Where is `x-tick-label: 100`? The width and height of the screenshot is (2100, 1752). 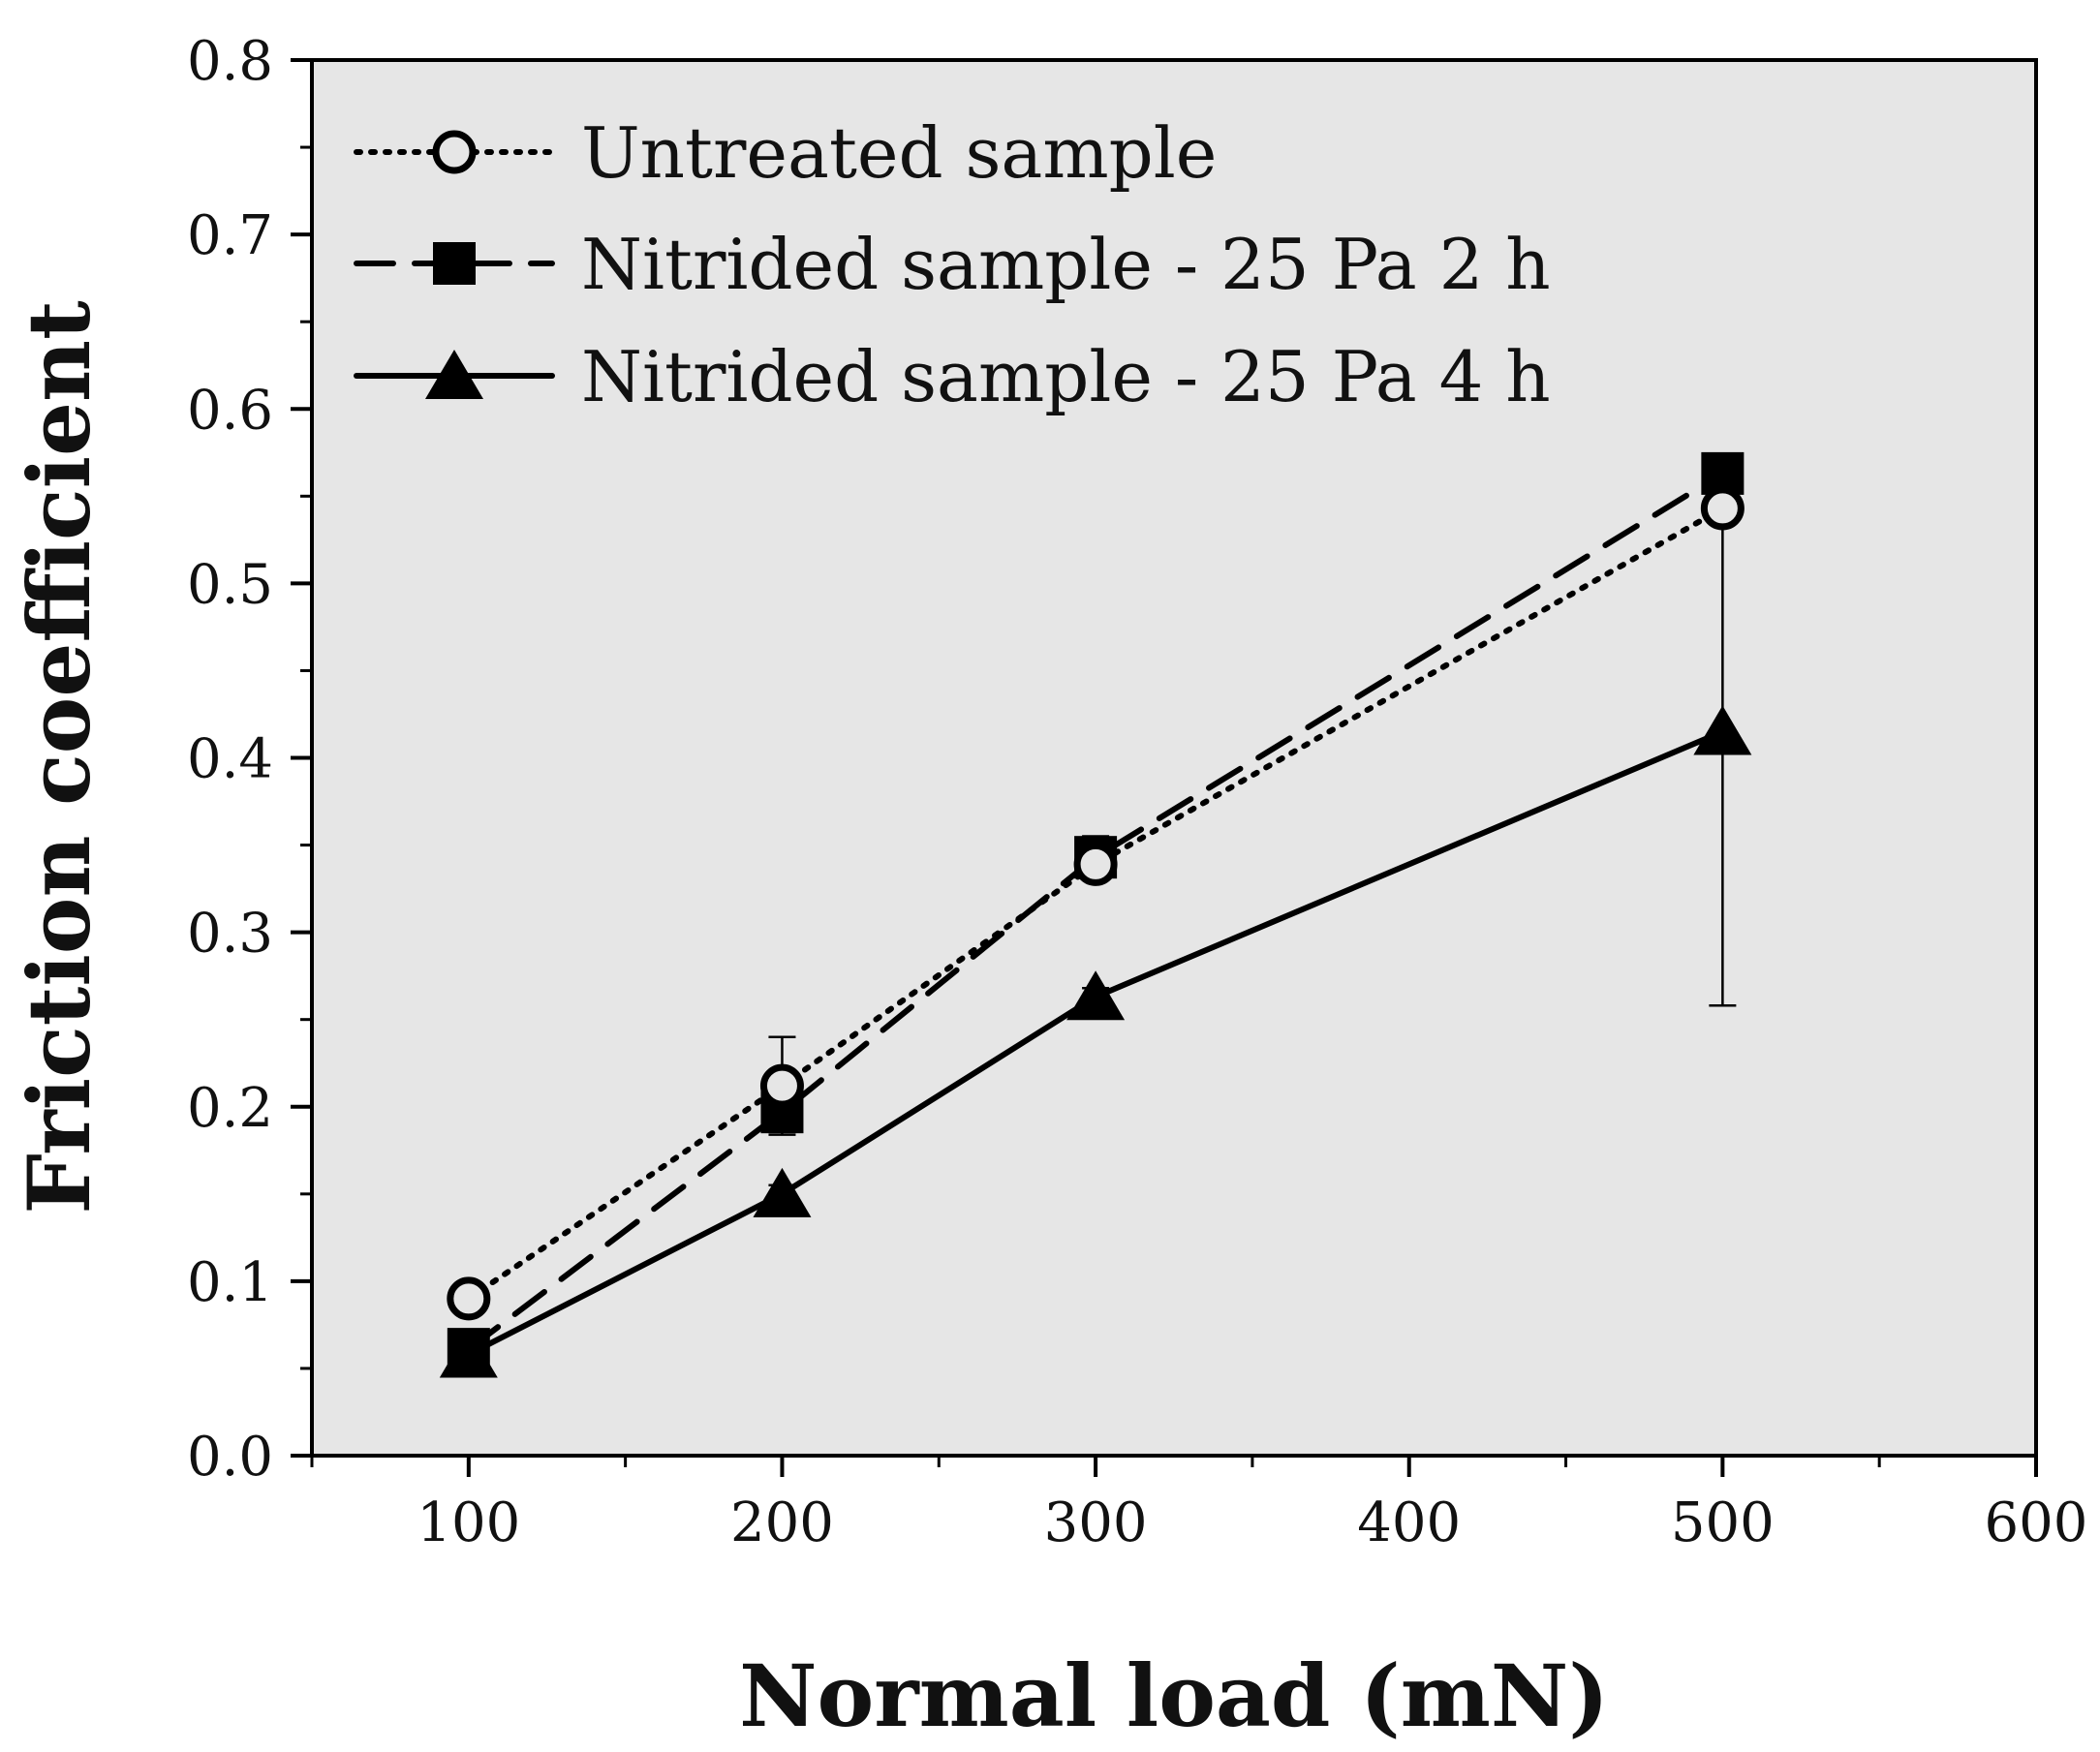 x-tick-label: 100 is located at coordinates (468, 1522).